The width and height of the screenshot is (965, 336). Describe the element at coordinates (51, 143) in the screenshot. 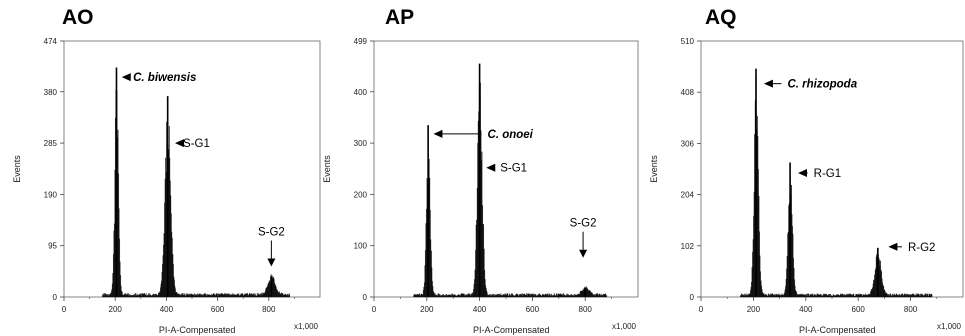

I see `y-tick-label: 285` at that location.